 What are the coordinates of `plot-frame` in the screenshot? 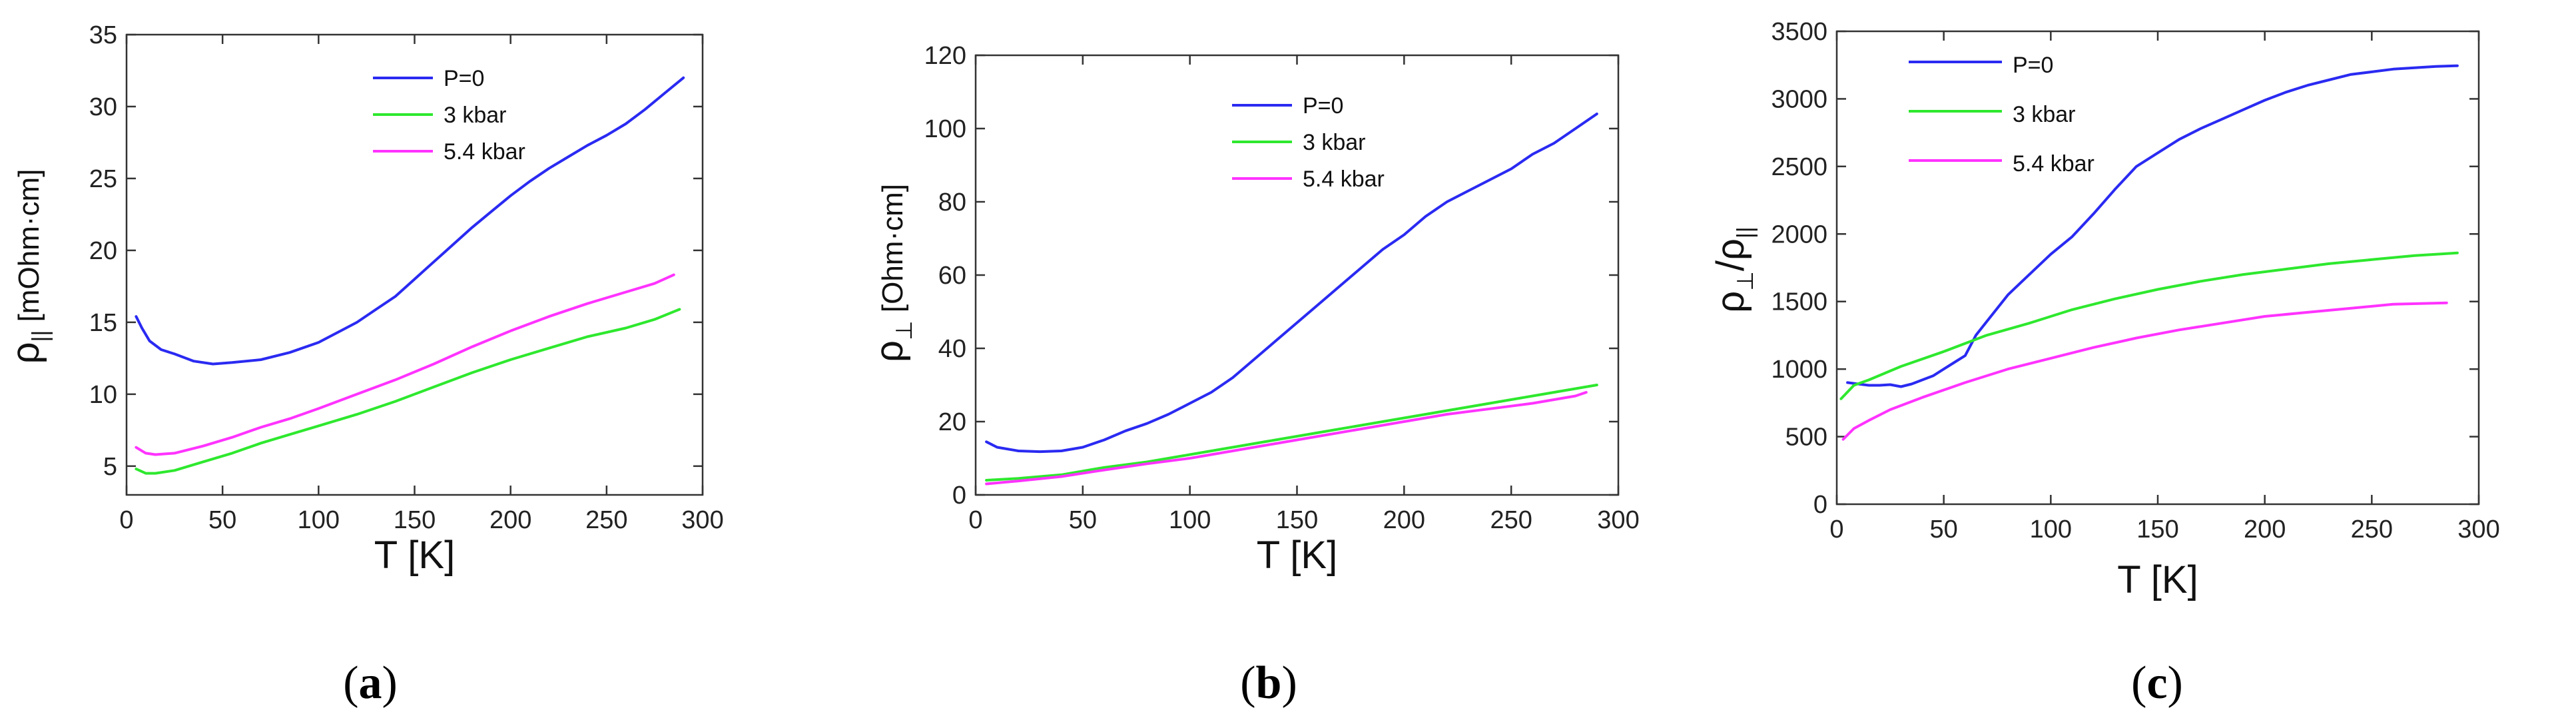 It's located at (414, 264).